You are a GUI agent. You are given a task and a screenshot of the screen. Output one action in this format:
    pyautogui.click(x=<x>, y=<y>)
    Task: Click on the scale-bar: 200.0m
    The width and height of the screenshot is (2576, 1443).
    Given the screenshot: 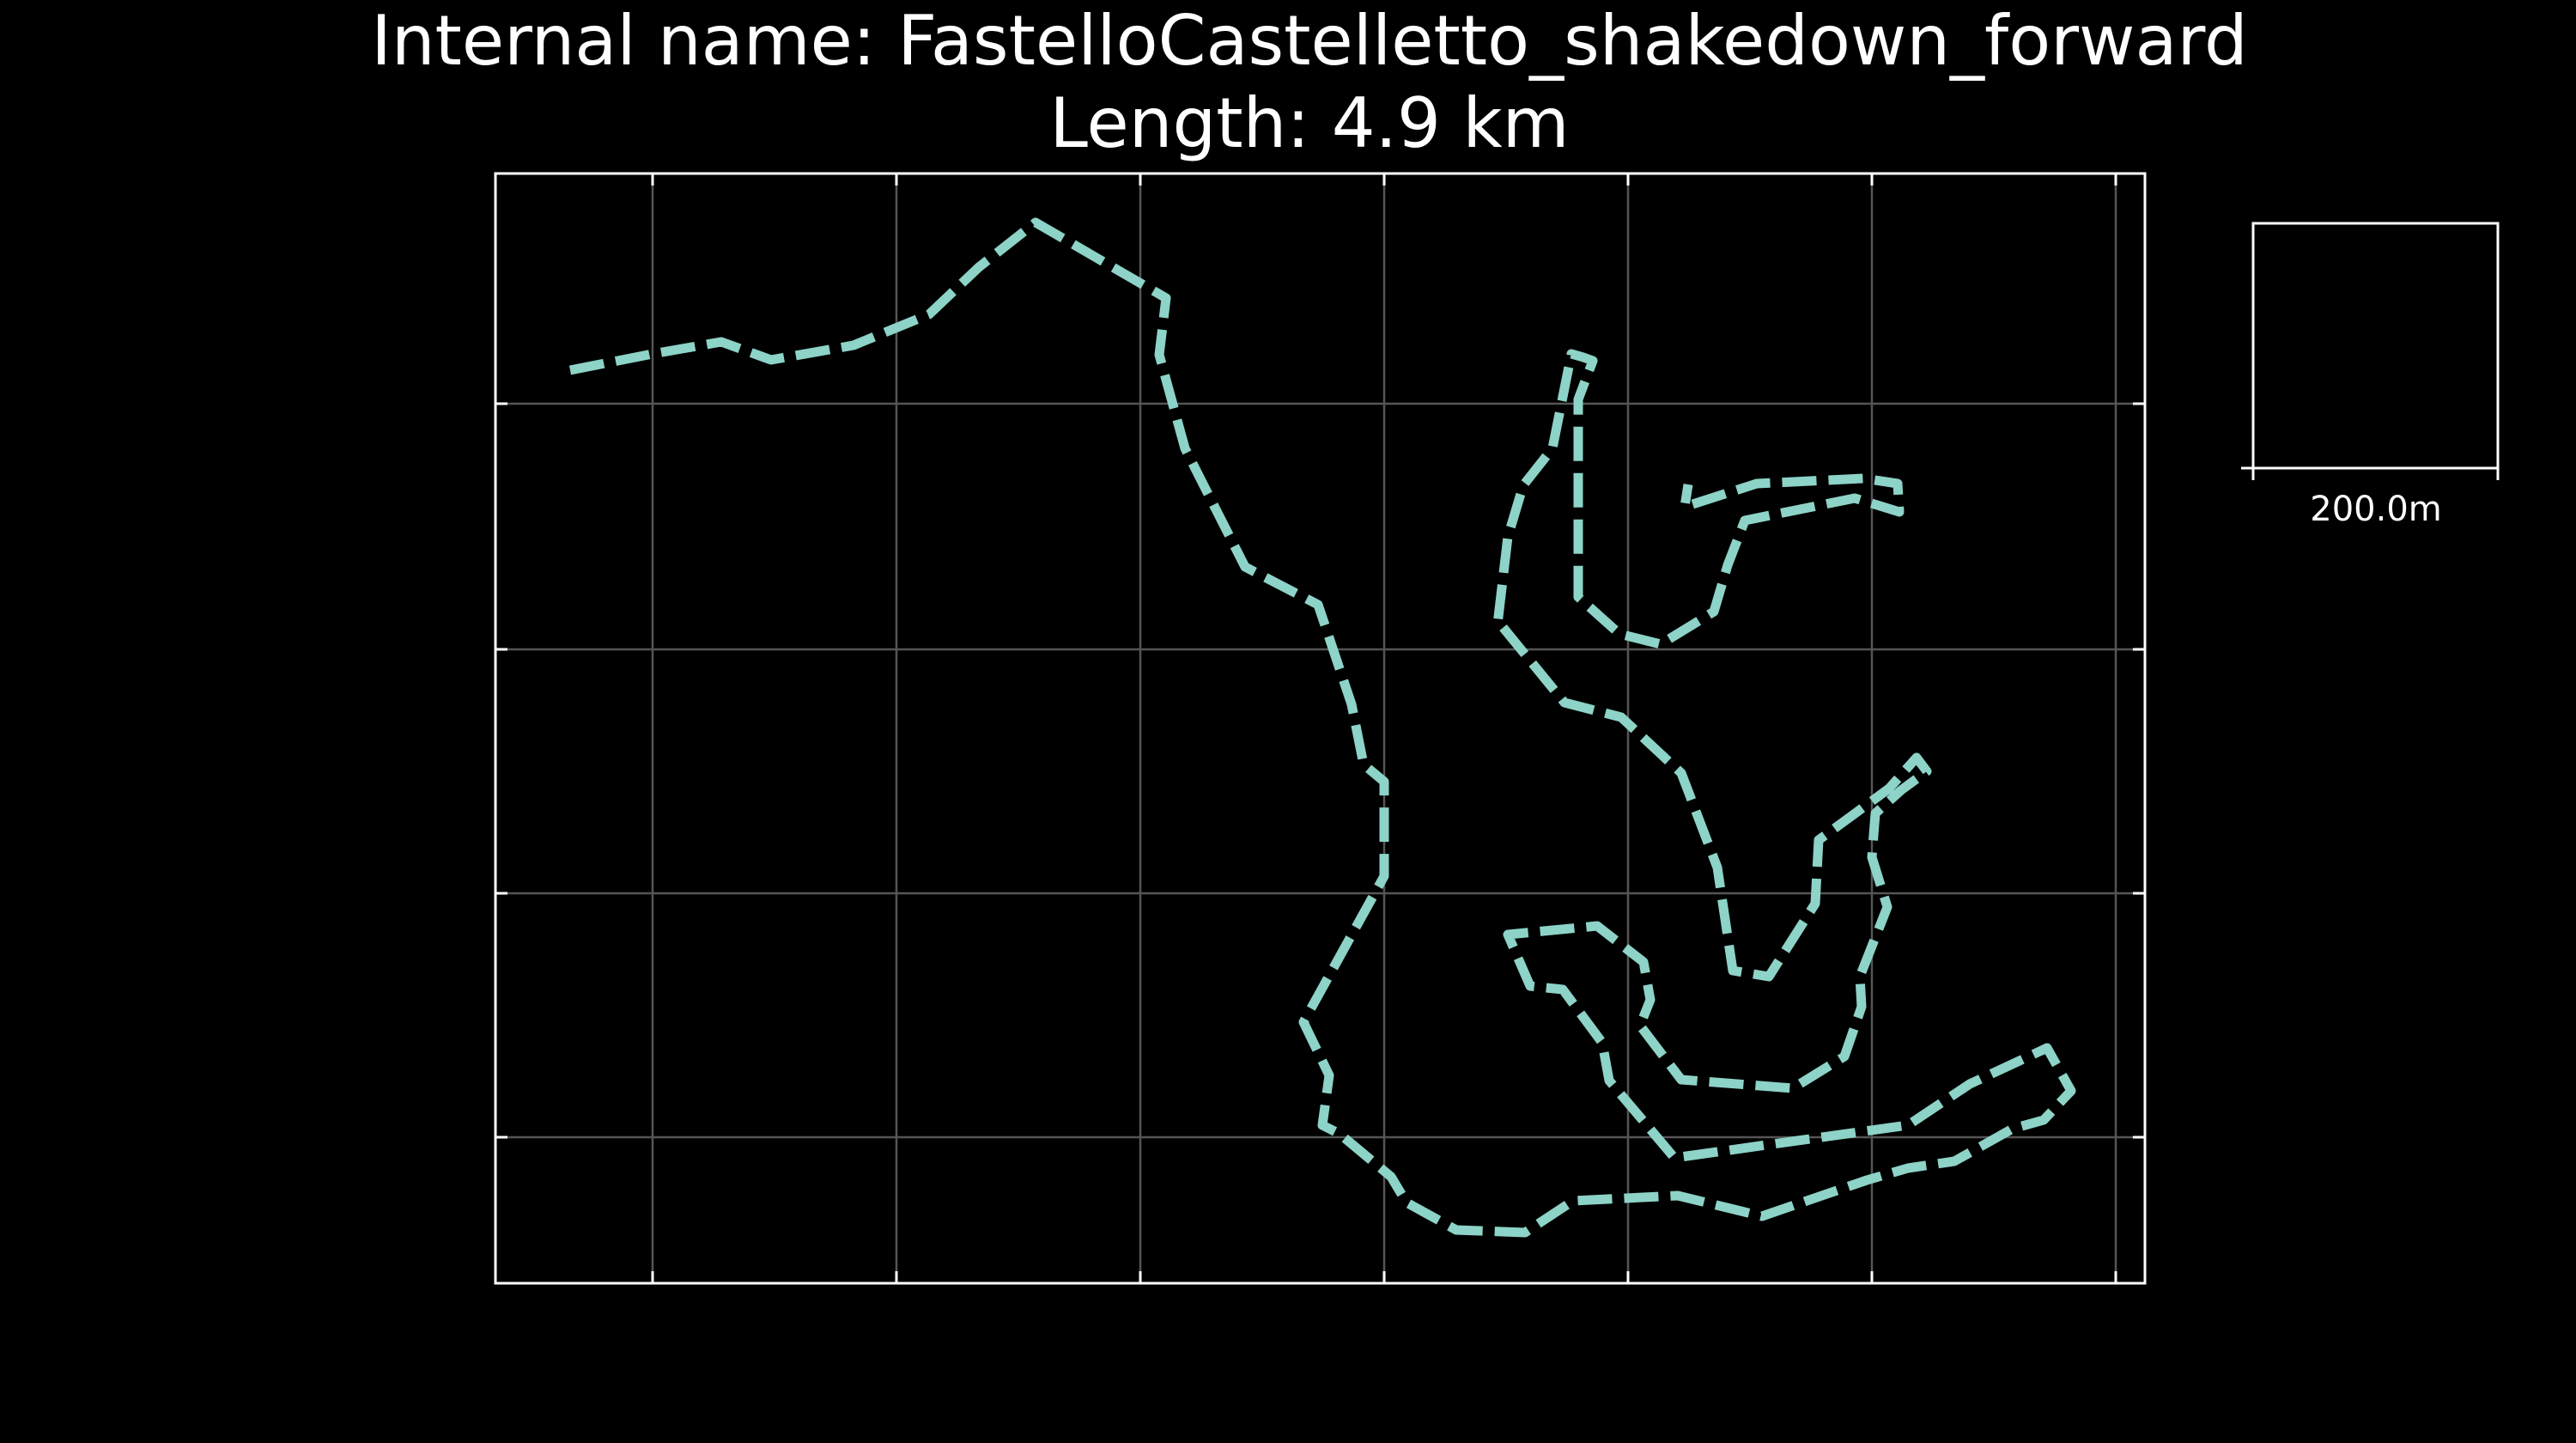 What is the action you would take?
    pyautogui.click(x=2369, y=376)
    